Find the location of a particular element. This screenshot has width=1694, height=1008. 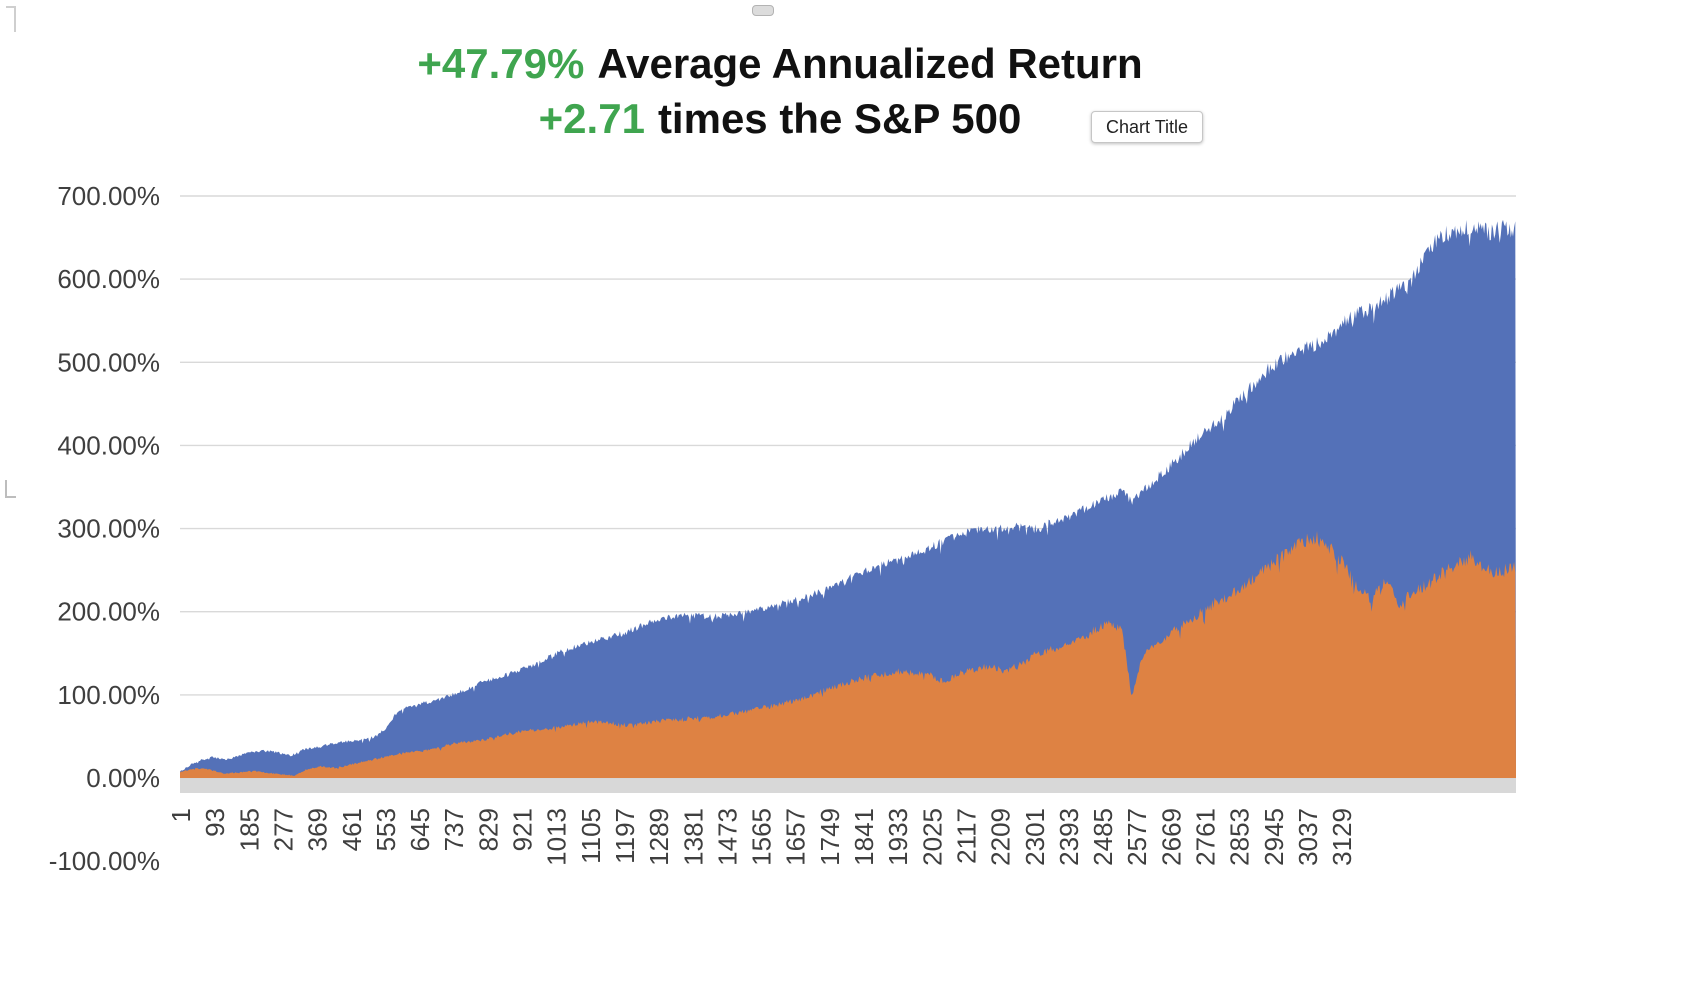

x-axis-label: 553 is located at coordinates (386, 829).